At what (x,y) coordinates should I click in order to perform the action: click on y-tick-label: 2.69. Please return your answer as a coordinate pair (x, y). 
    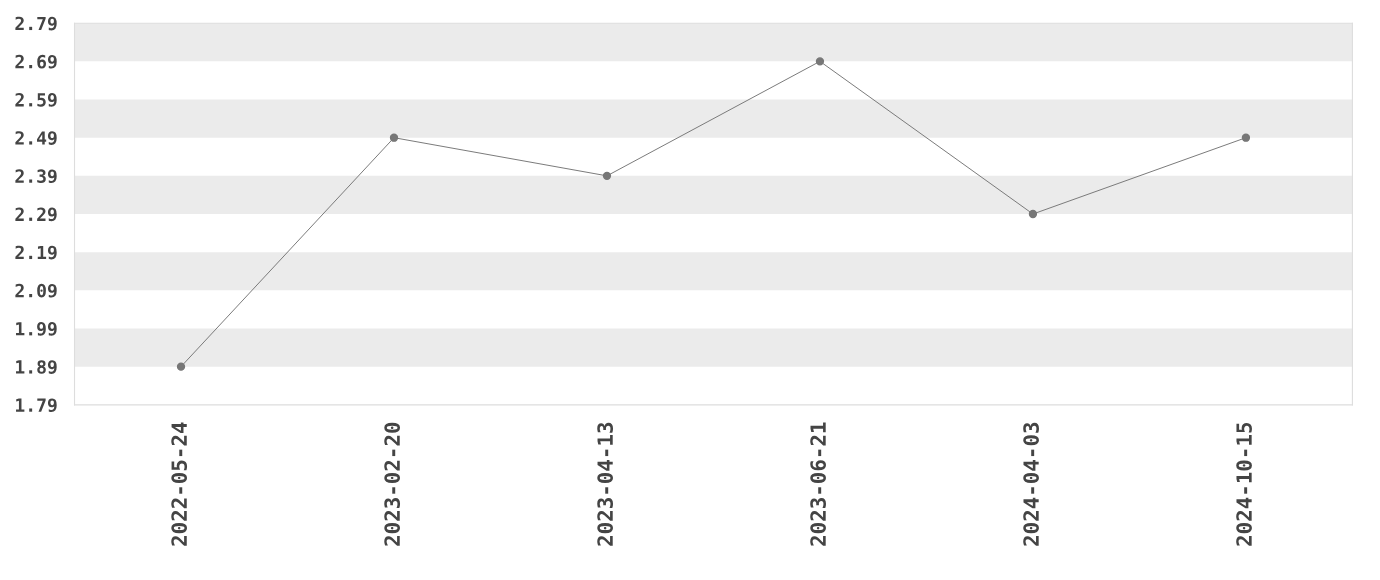
    Looking at the image, I should click on (36, 61).